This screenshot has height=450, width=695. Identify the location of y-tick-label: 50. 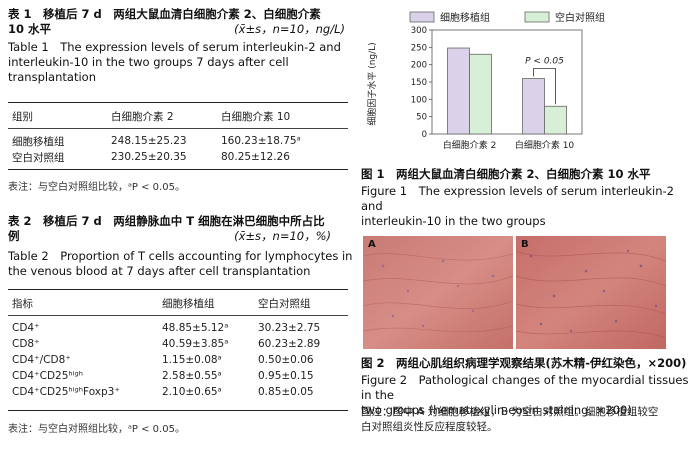
(421, 118).